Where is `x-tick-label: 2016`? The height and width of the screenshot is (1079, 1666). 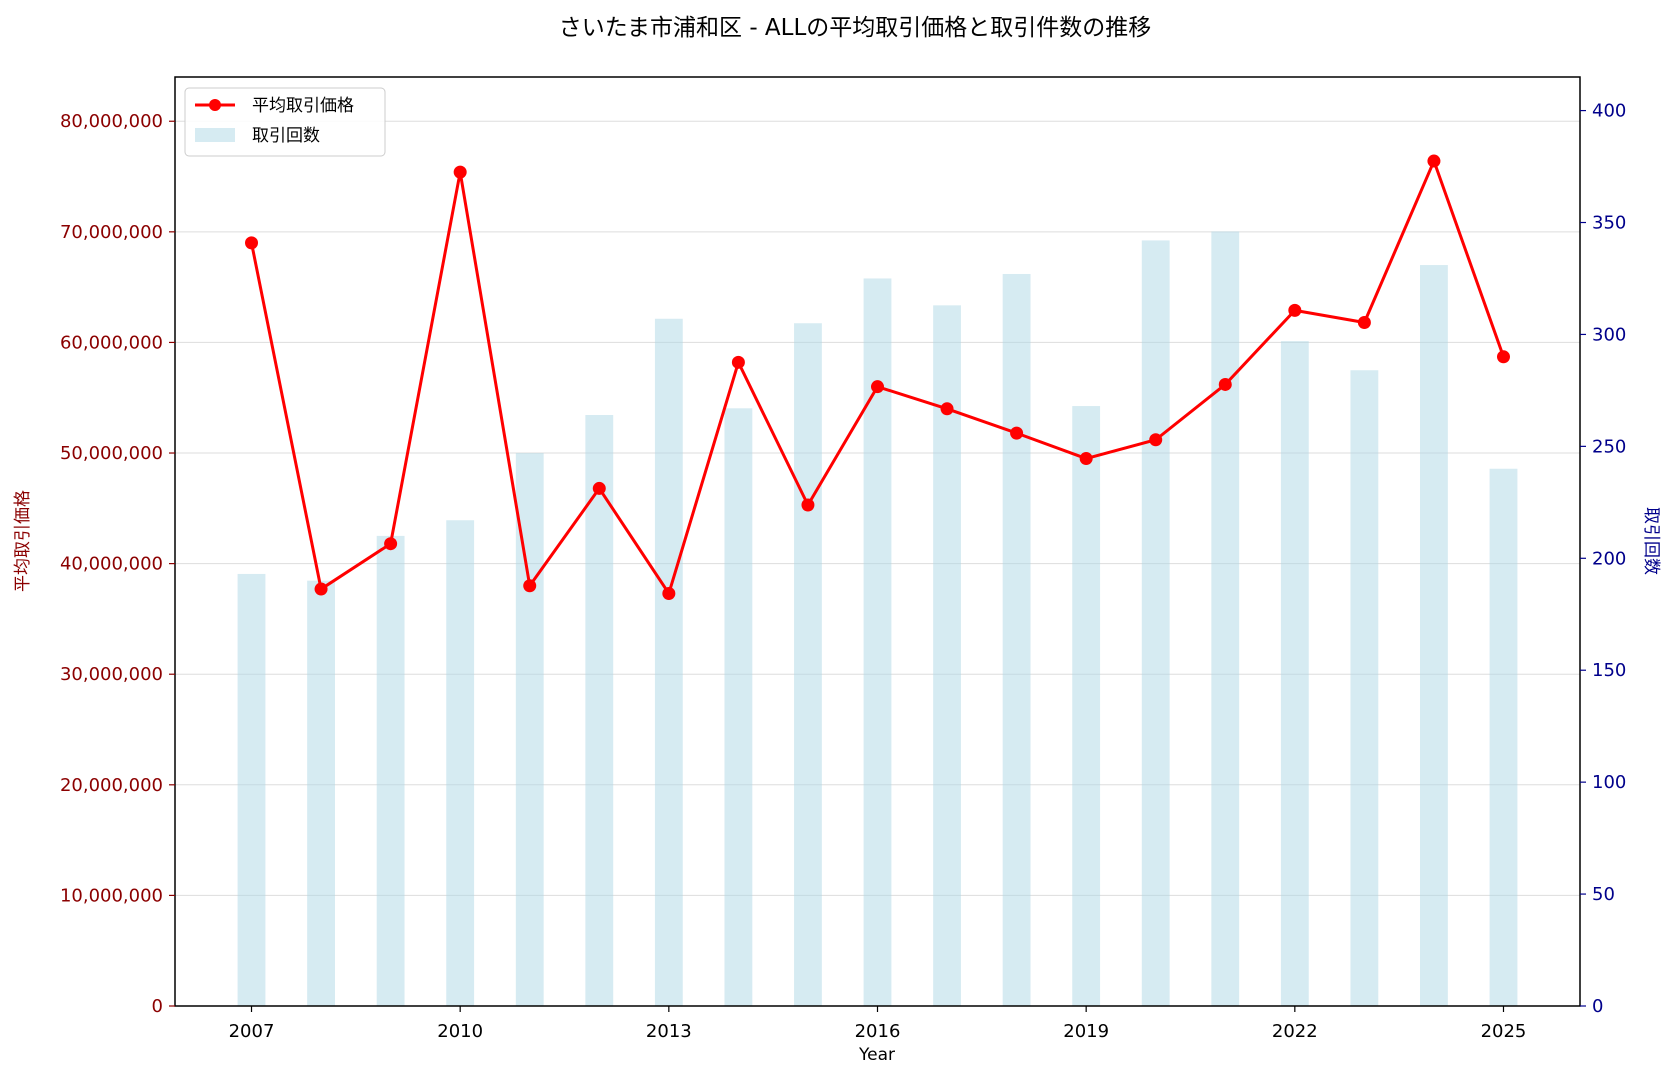
x-tick-label: 2016 is located at coordinates (878, 1031).